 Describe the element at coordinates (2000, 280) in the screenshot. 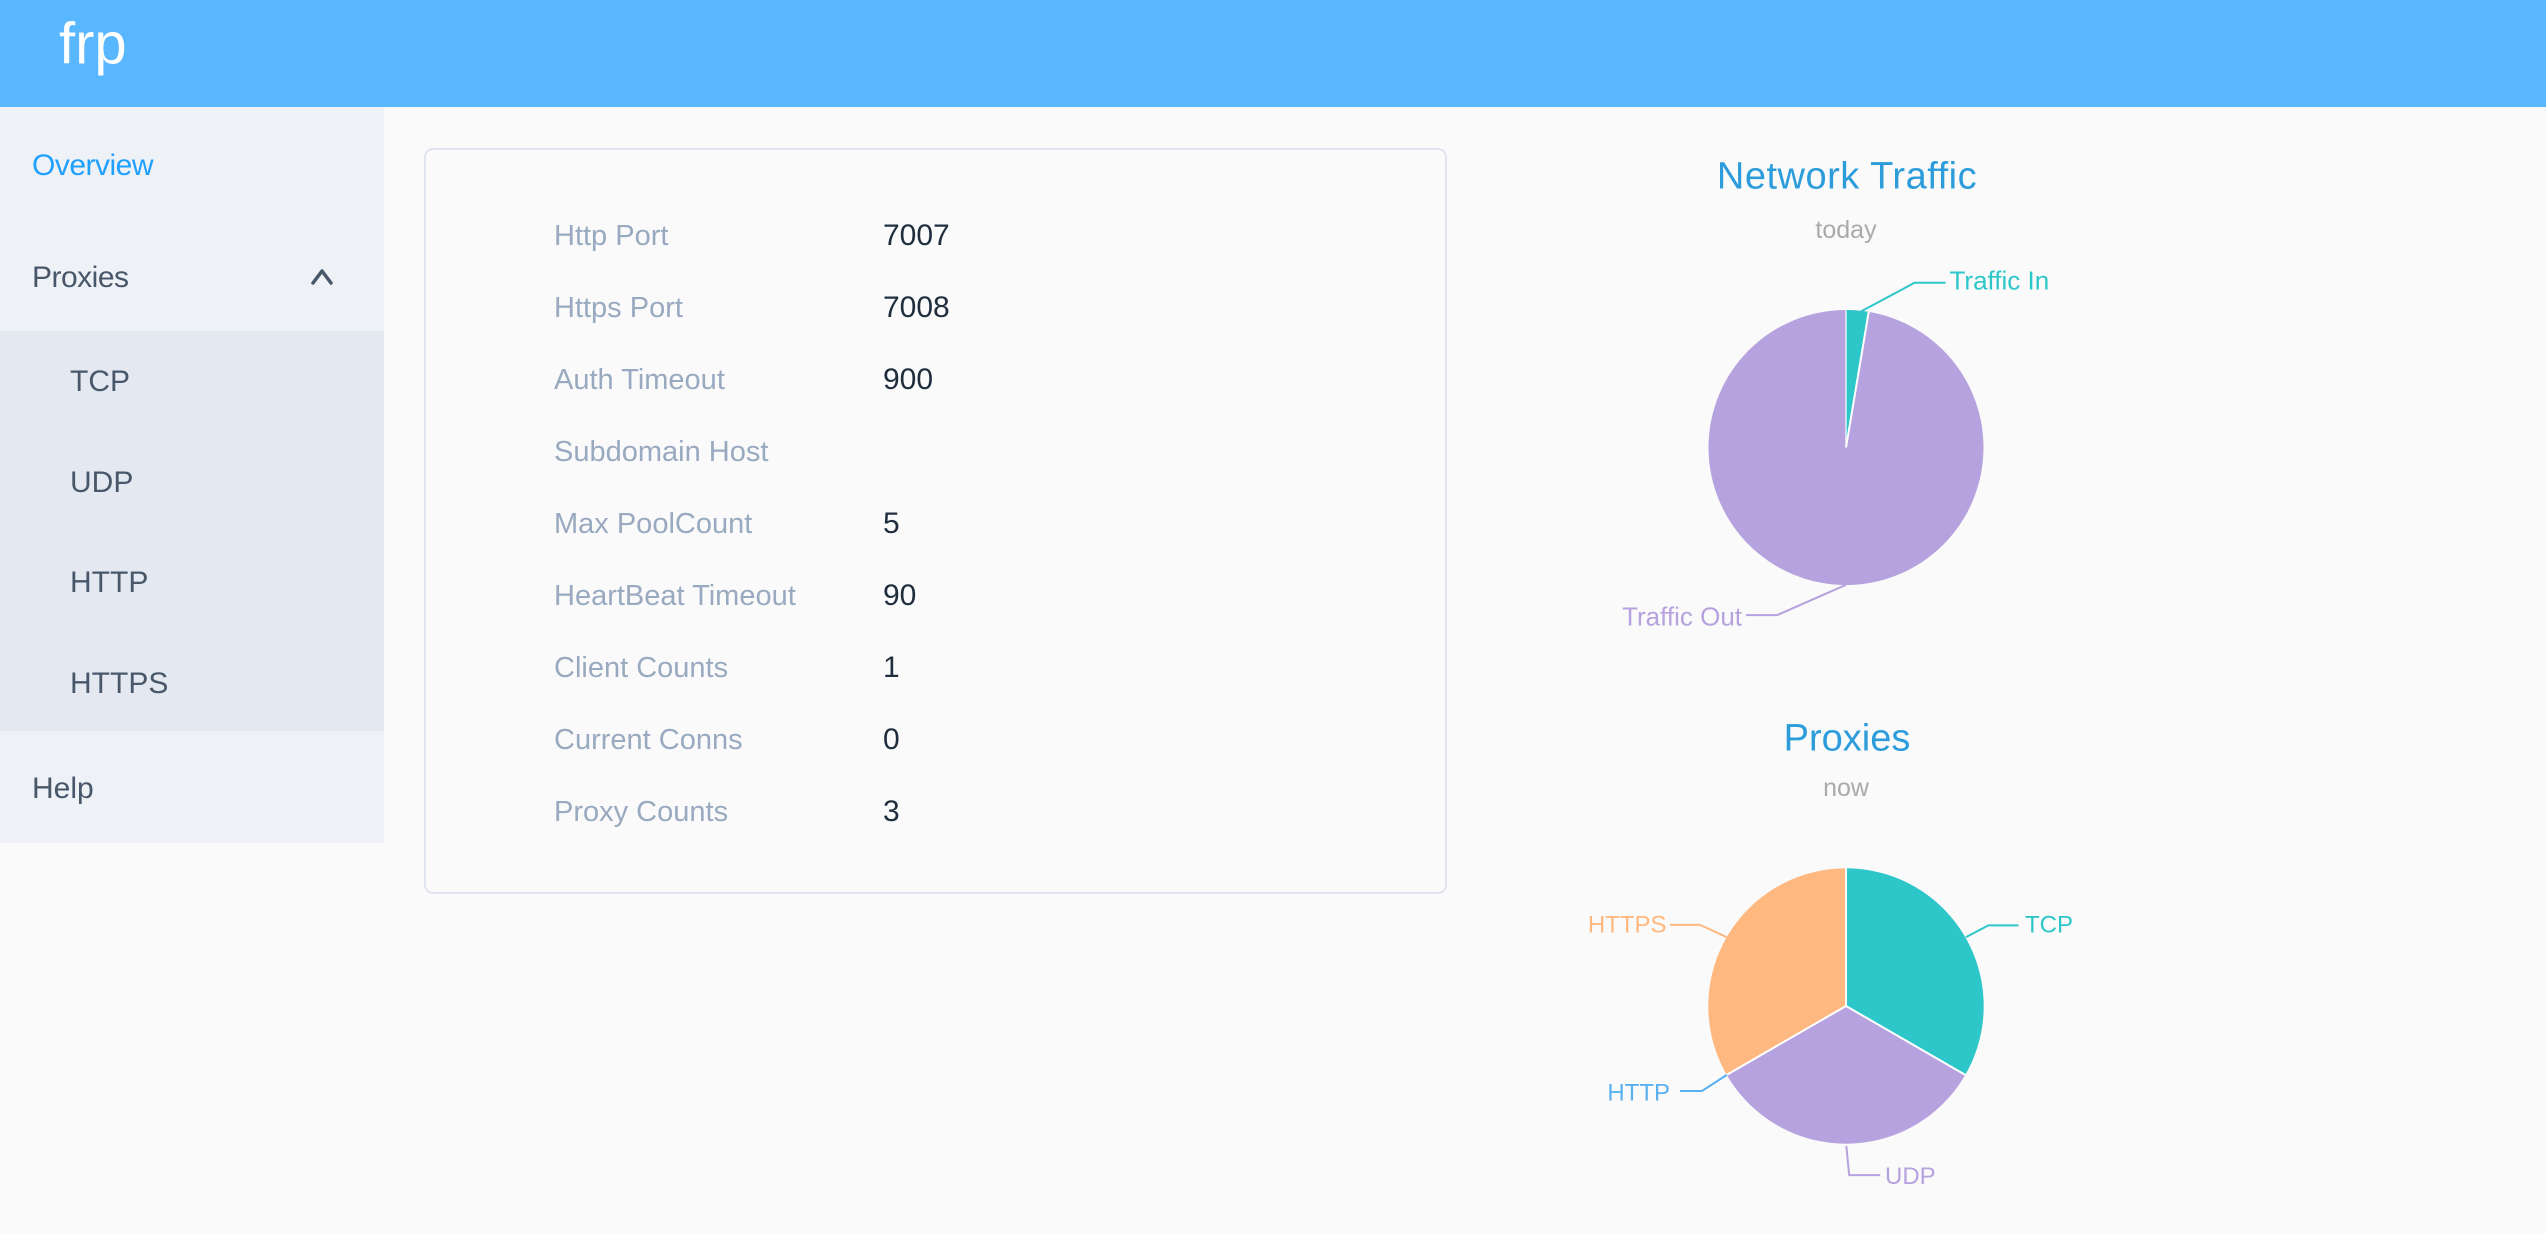

I see `svg-text: Traffic In` at that location.